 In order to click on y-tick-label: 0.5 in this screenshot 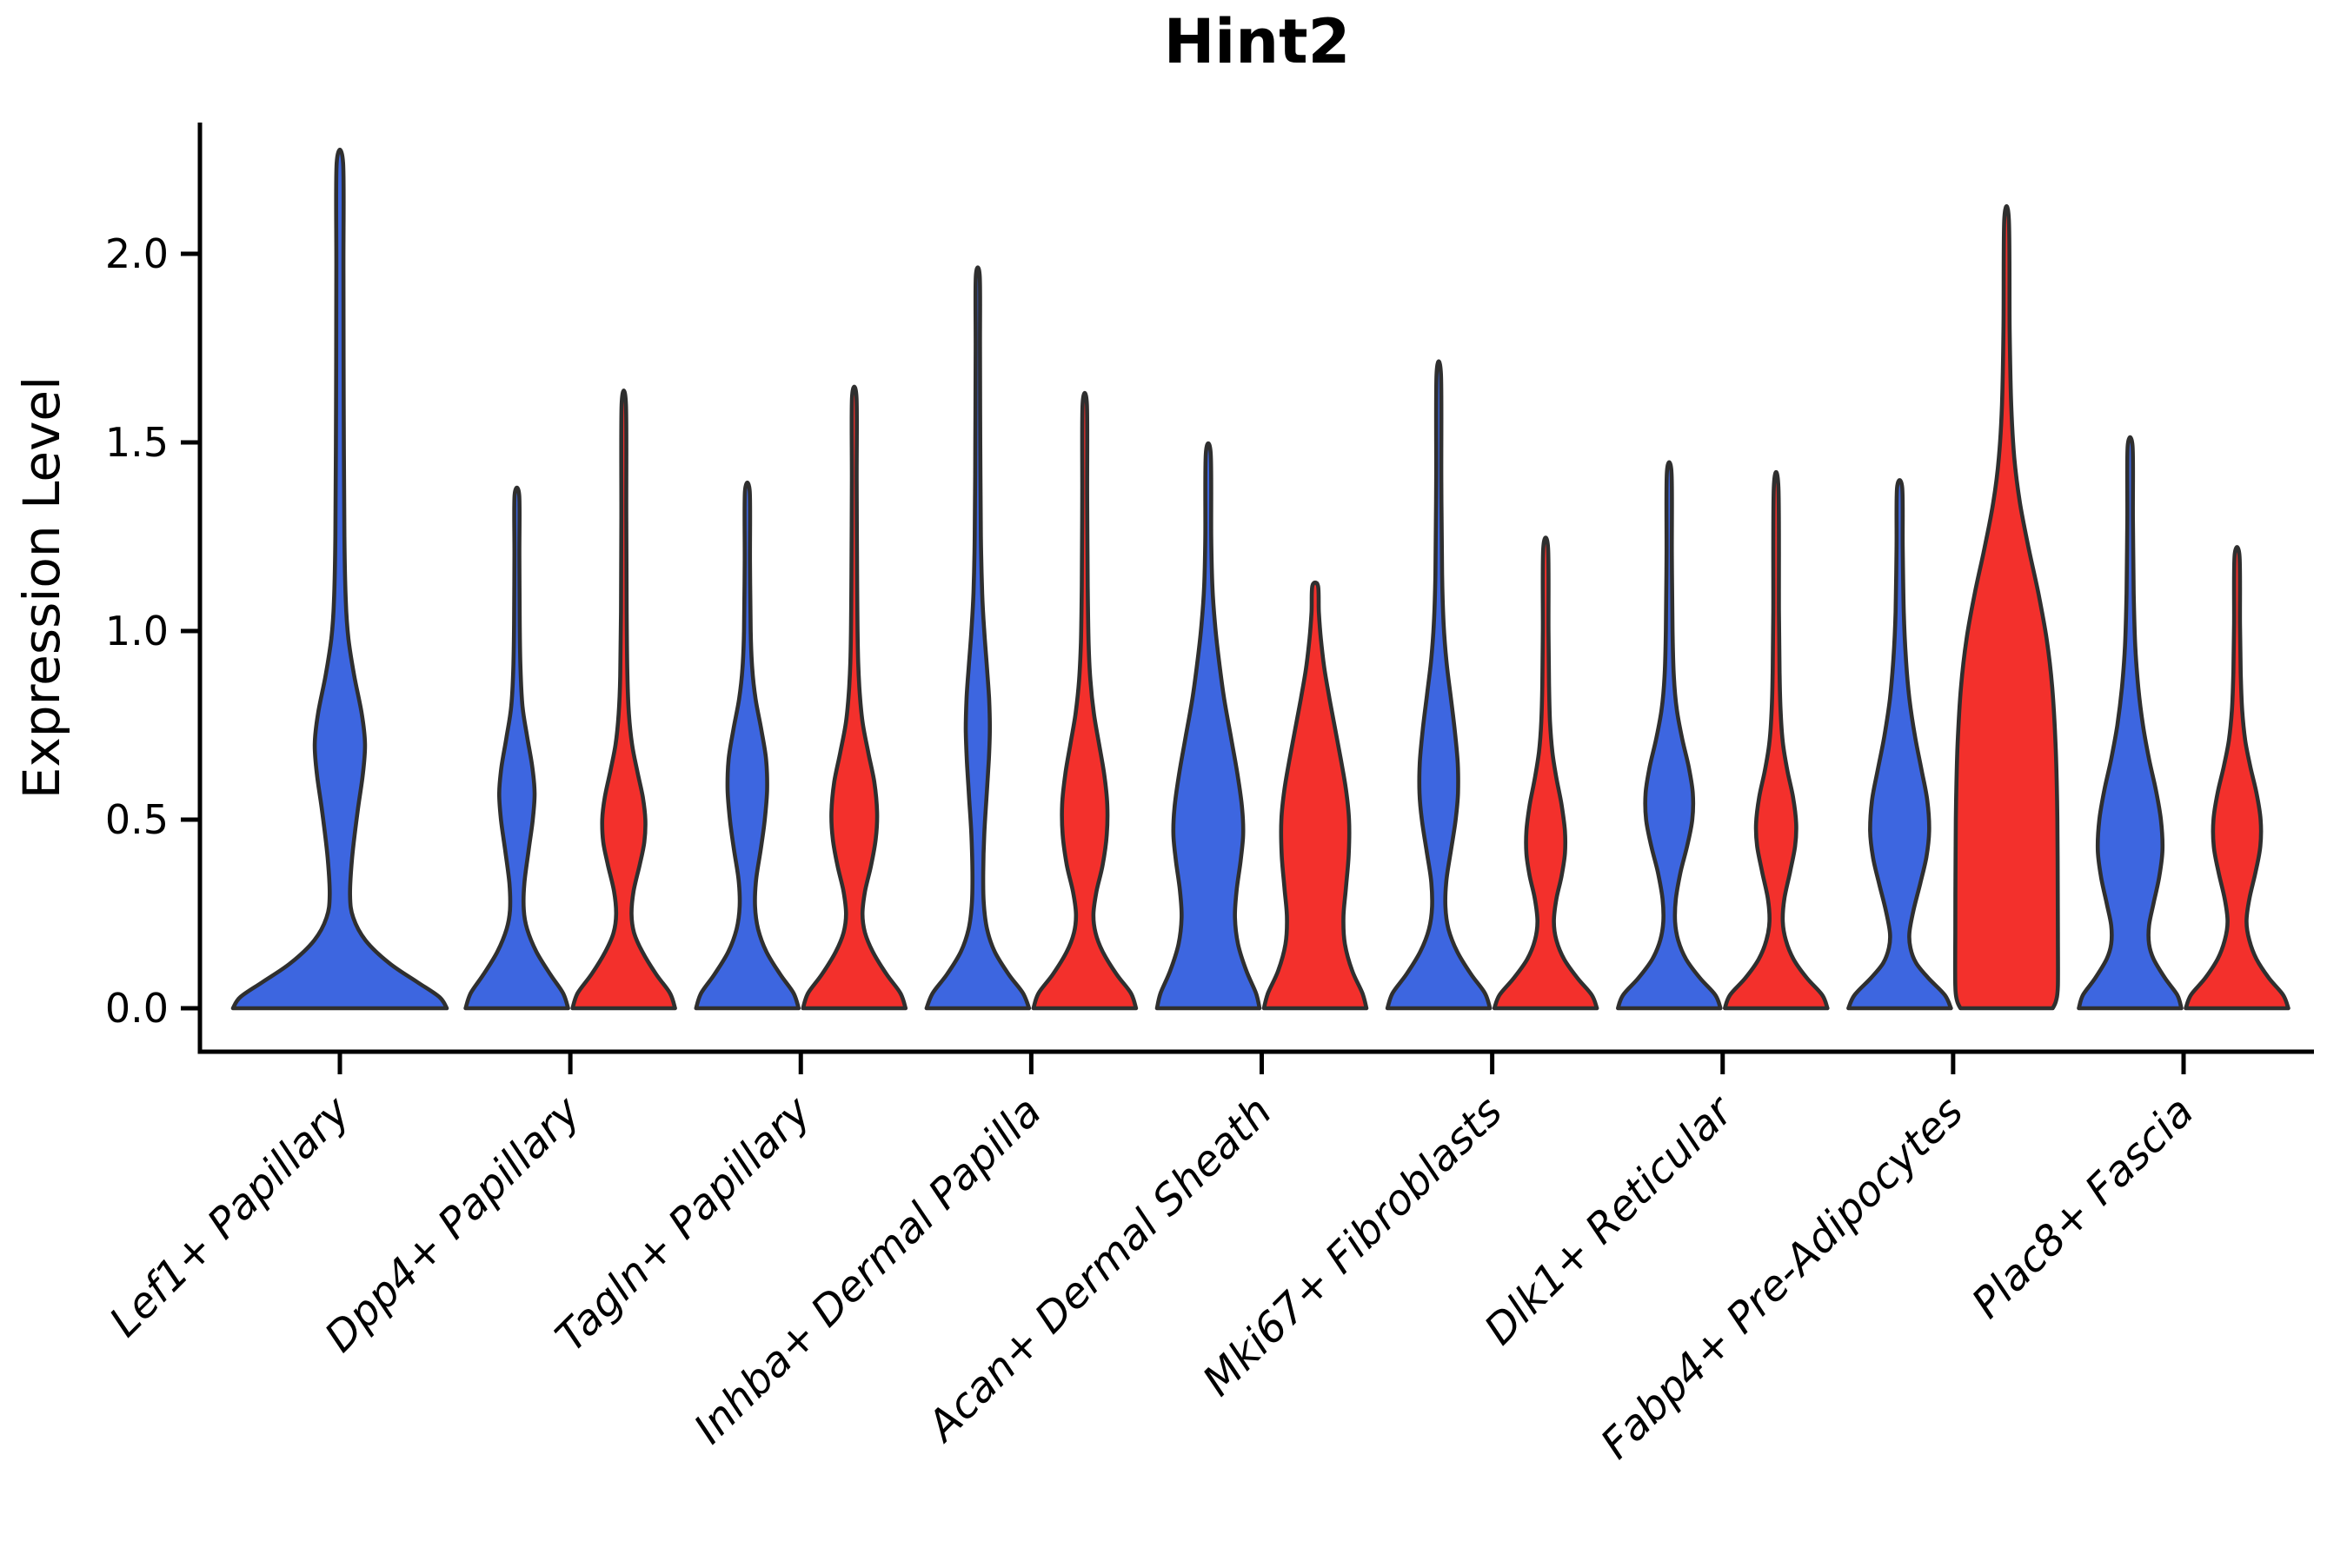, I will do `click(137, 819)`.